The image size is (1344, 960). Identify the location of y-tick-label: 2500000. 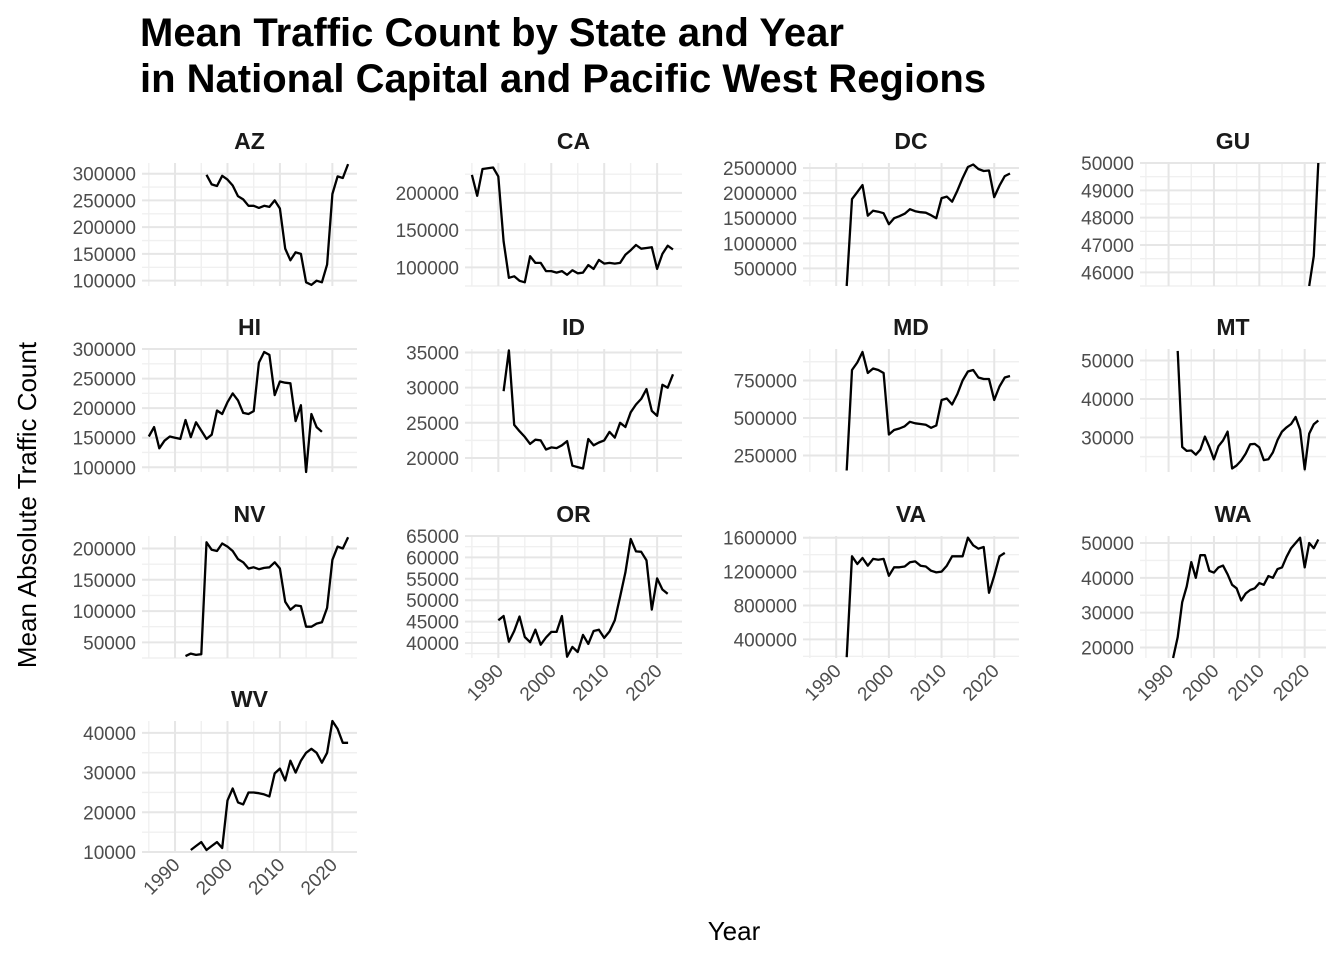
(760, 169).